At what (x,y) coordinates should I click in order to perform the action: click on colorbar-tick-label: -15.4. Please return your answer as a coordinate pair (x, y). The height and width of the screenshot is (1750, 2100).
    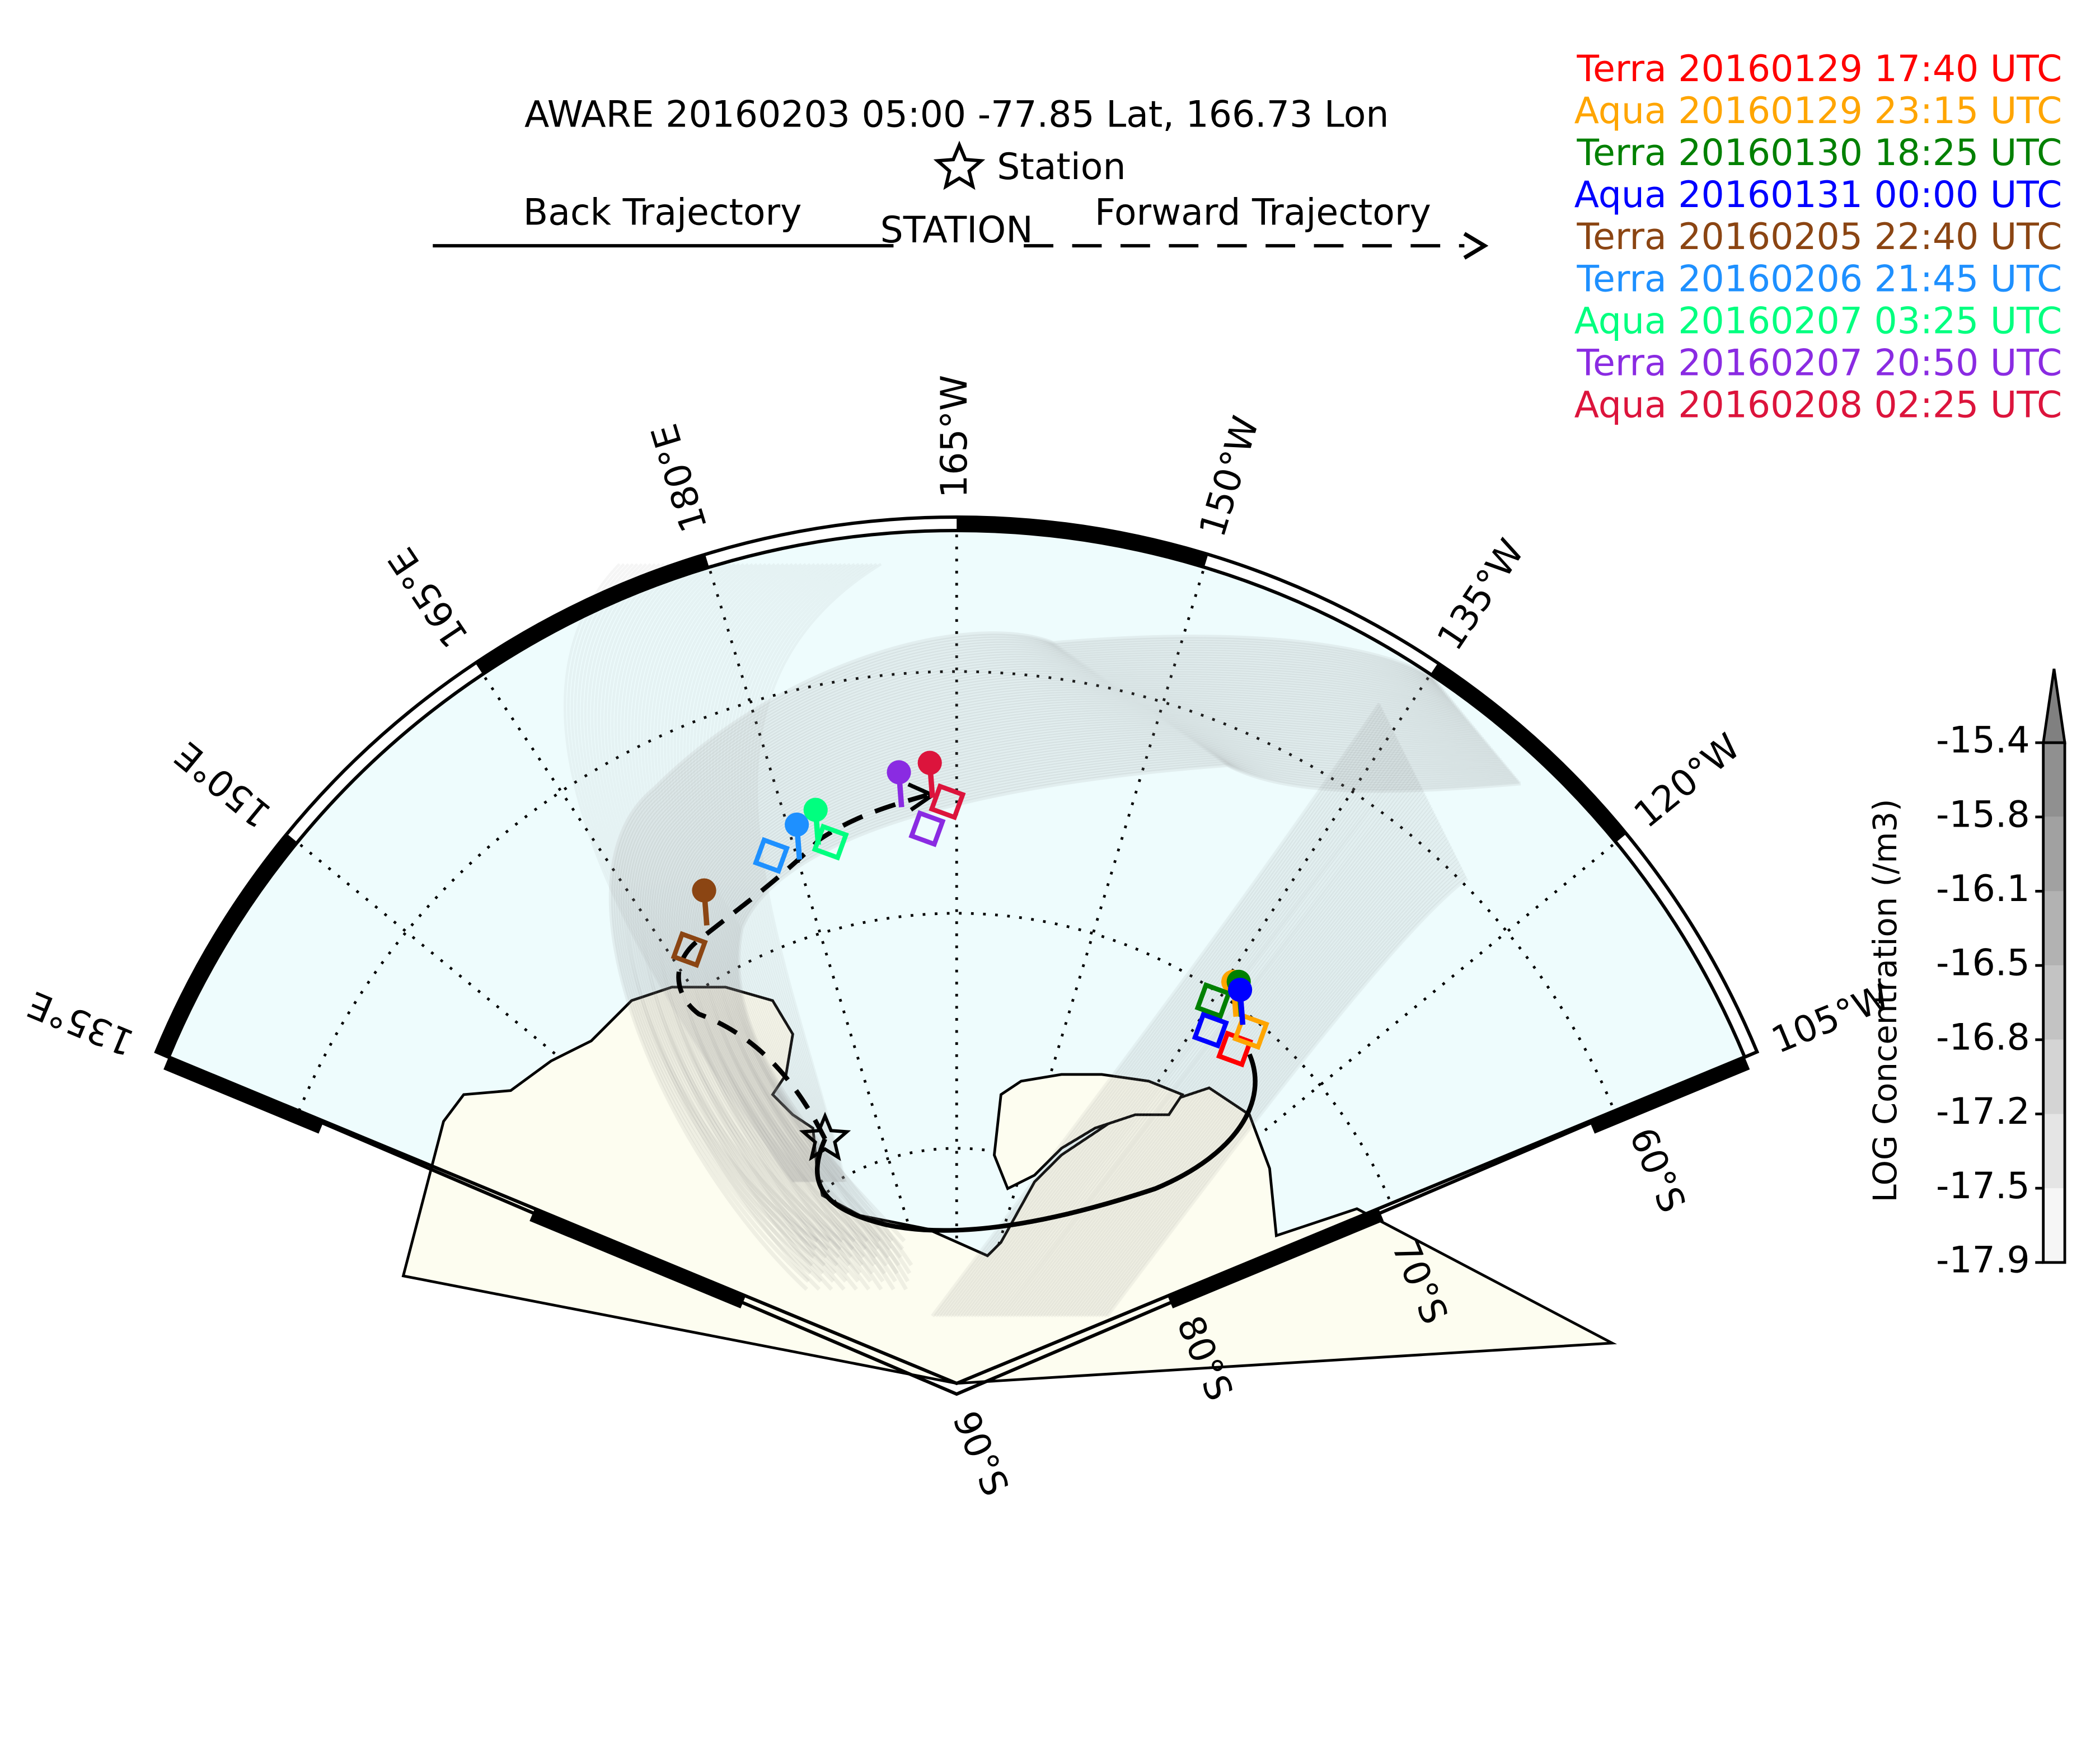
    Looking at the image, I should click on (1983, 741).